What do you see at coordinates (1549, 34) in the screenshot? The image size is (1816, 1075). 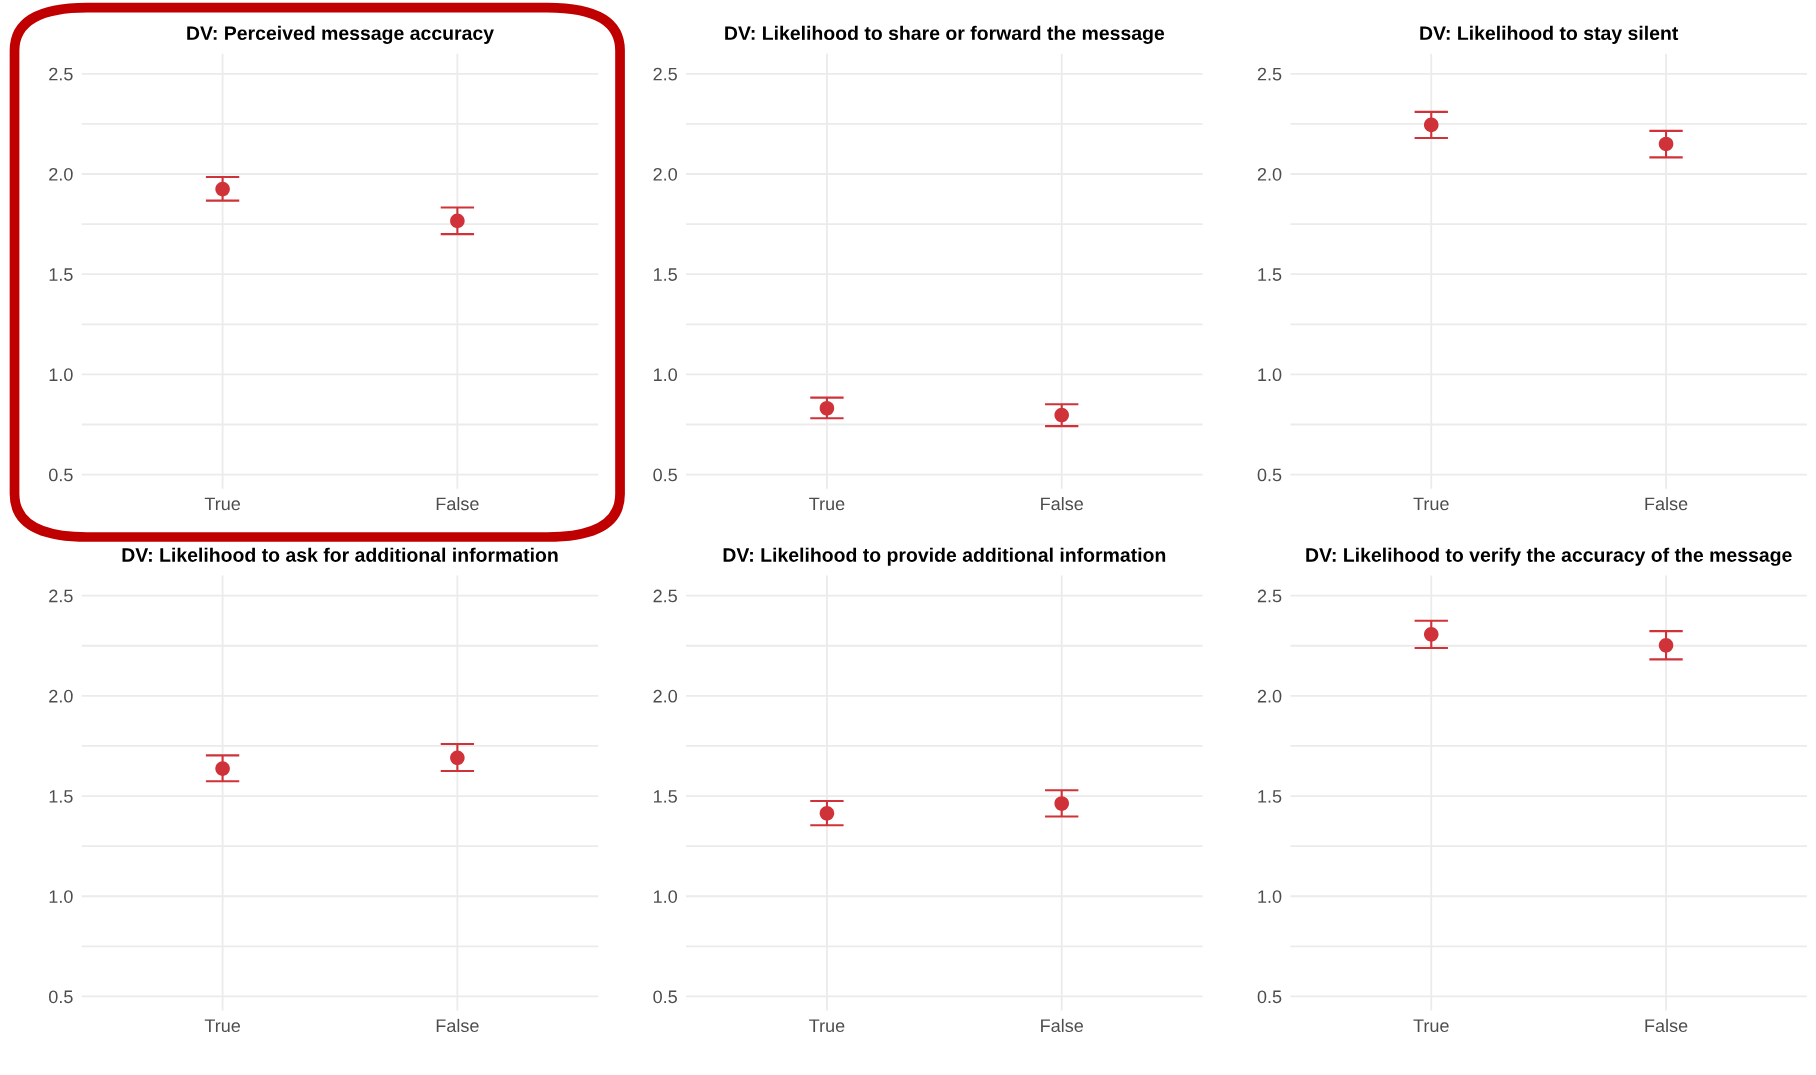 I see `chart-title: DV: Likelihood to stay silent` at bounding box center [1549, 34].